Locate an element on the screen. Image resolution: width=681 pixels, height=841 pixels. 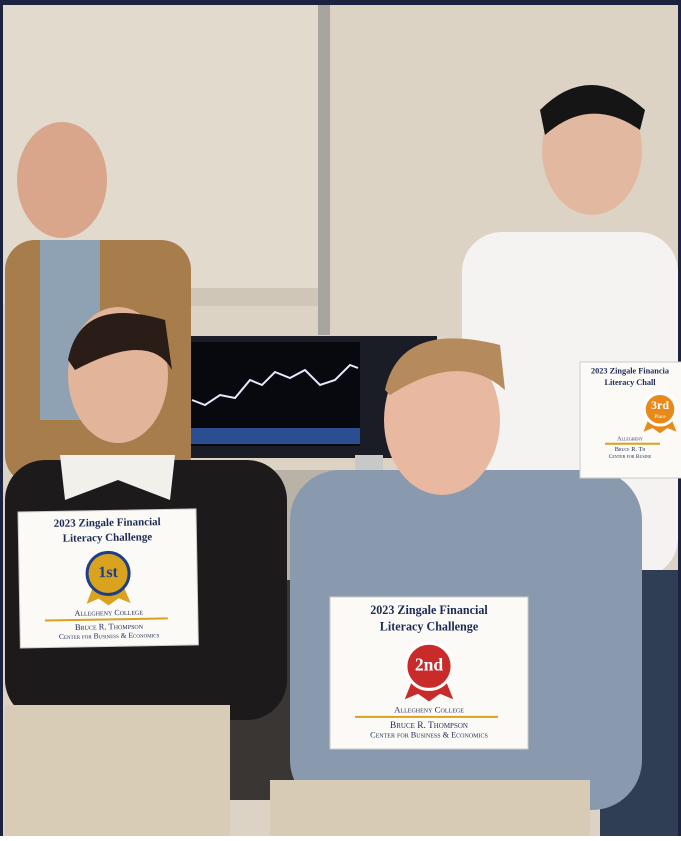
window-frame is located at coordinates (324, 170).